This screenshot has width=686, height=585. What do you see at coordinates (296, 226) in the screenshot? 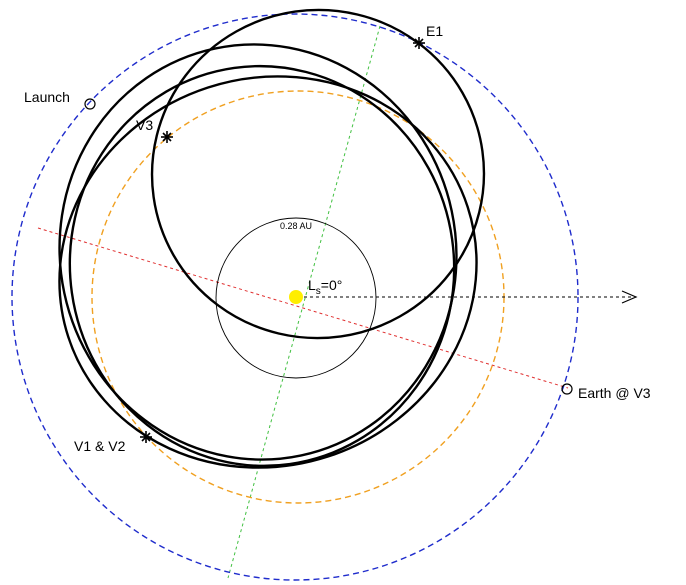
I see `radius-label: 0.28 AU` at bounding box center [296, 226].